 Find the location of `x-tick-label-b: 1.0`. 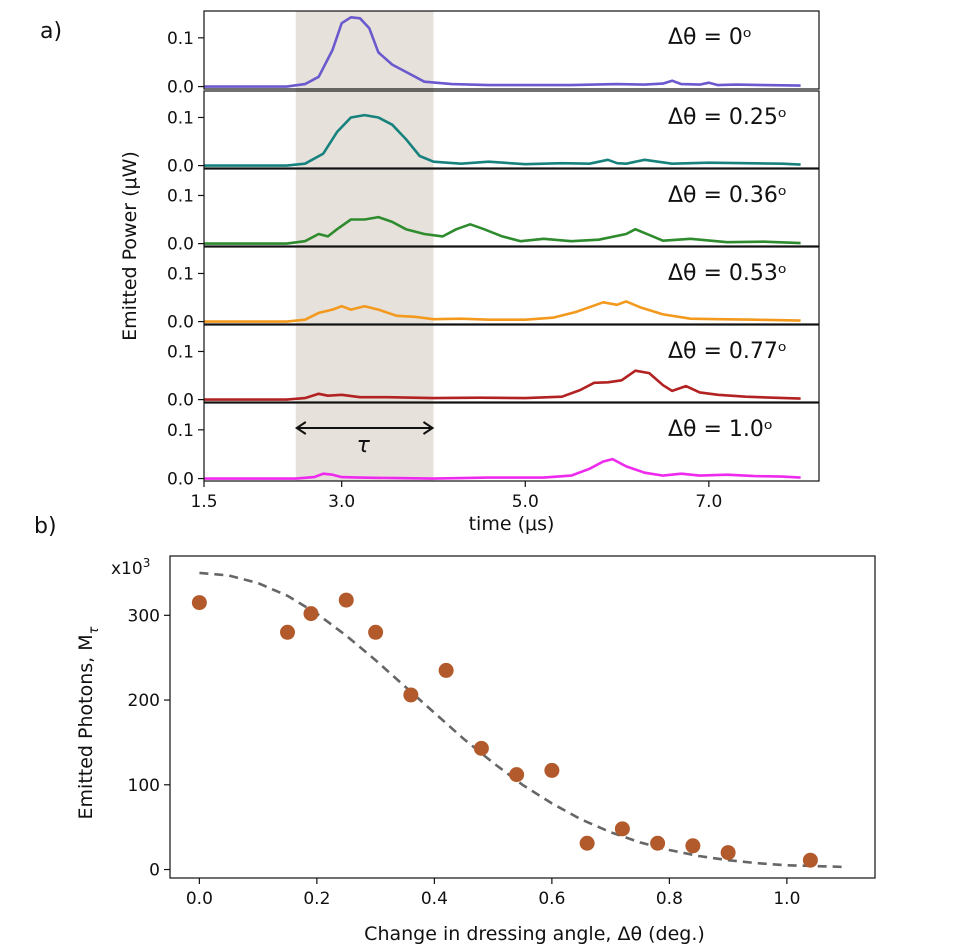

x-tick-label-b: 1.0 is located at coordinates (786, 899).